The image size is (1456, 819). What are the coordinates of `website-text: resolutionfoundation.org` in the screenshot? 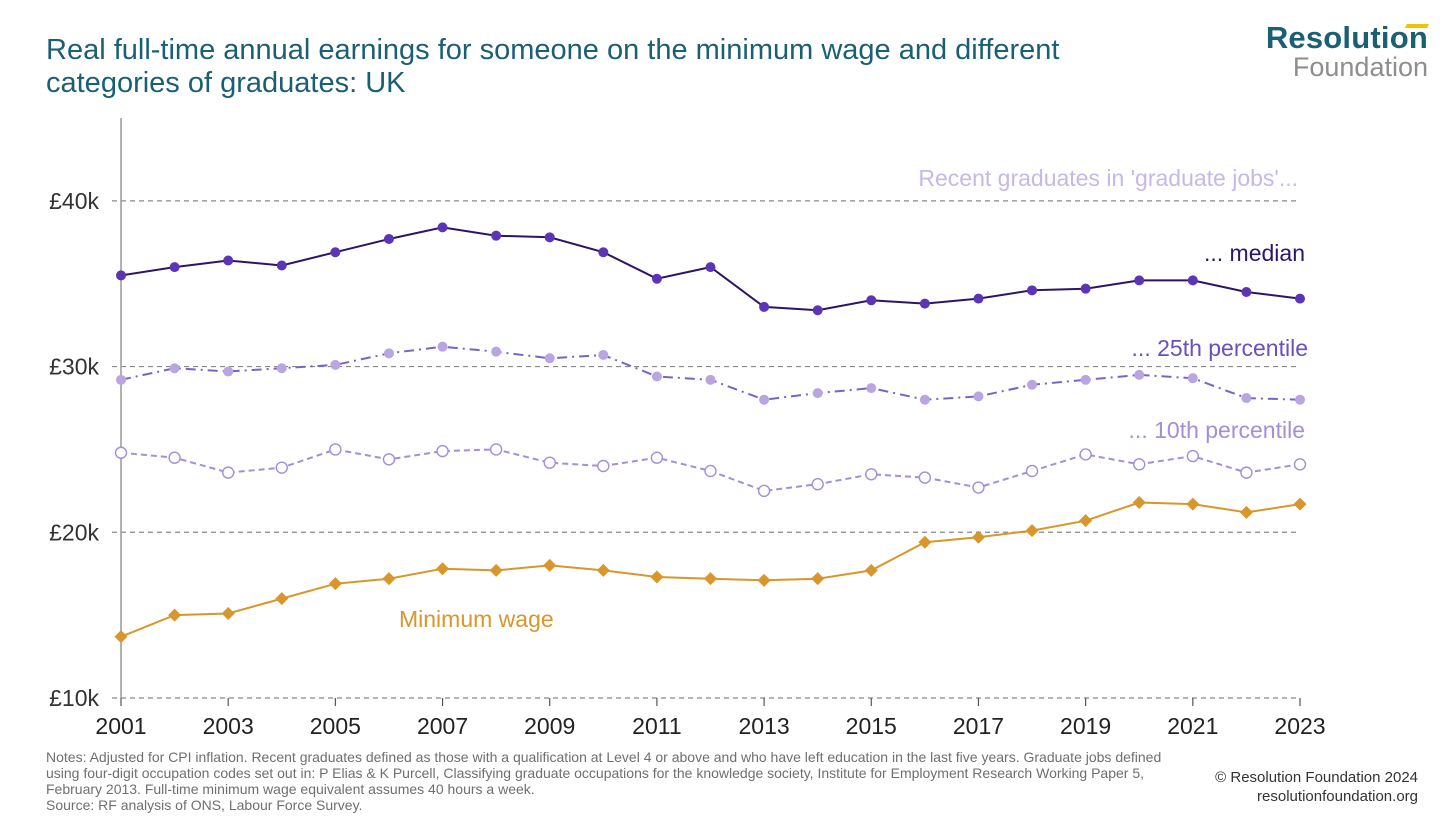 It's located at (1337, 796).